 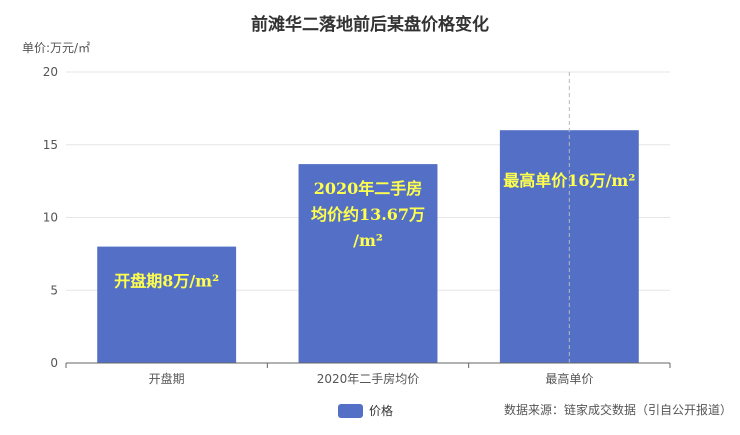 What do you see at coordinates (381, 410) in the screenshot?
I see `legend-label: 价格` at bounding box center [381, 410].